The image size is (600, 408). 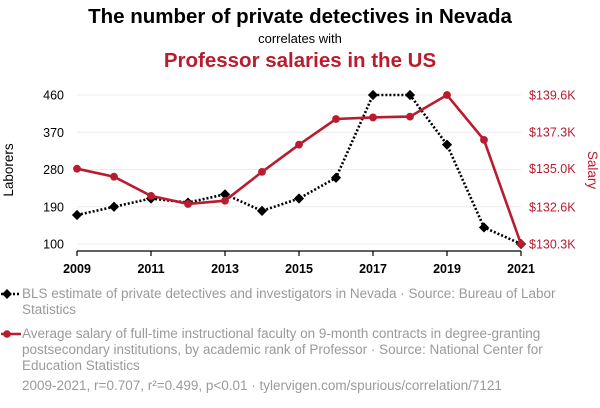 I want to click on legend-swatch-series2, so click(x=11, y=334).